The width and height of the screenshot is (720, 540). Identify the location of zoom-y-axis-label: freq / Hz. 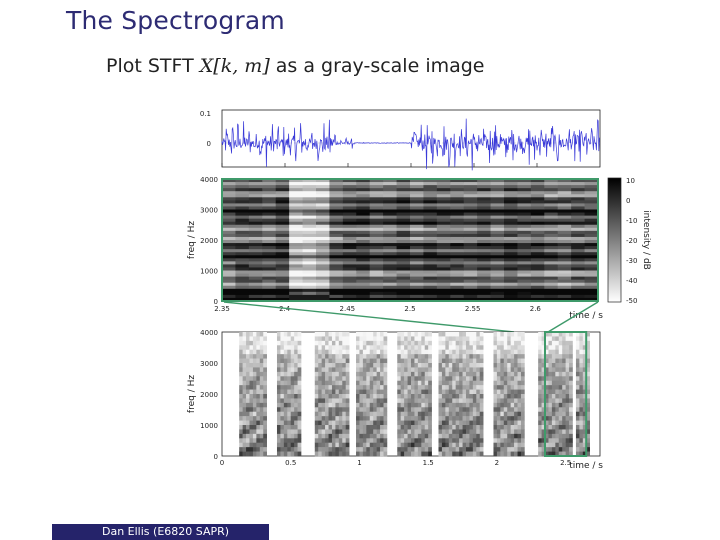
(192, 240).